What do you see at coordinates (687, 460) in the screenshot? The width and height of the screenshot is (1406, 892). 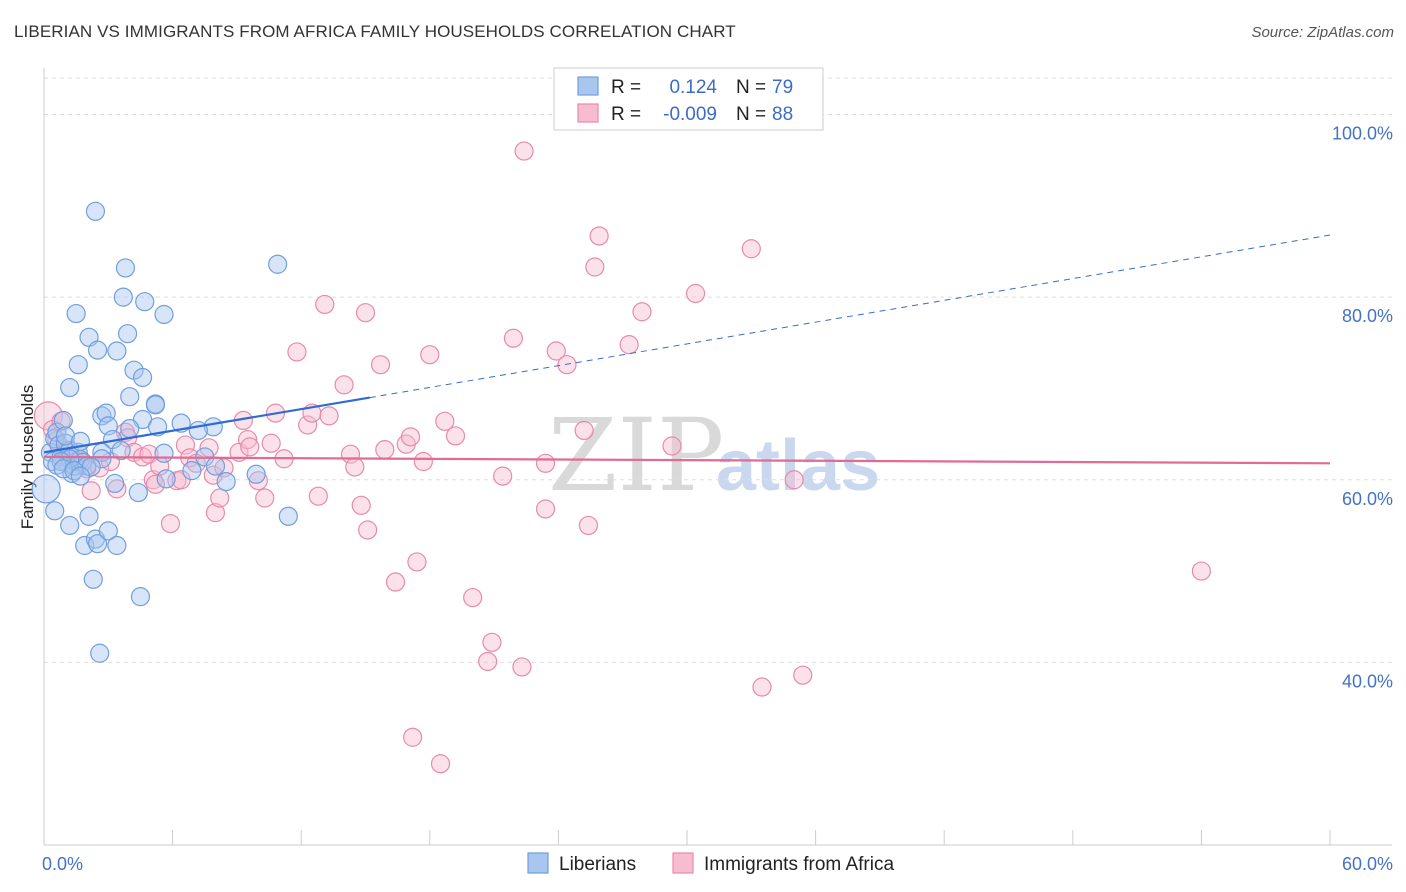 I see `immigrants-trendline` at bounding box center [687, 460].